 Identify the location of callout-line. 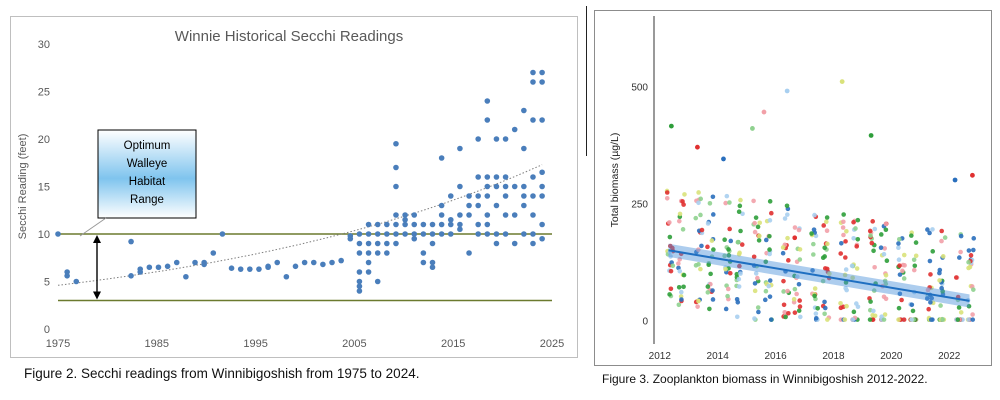
(93, 227).